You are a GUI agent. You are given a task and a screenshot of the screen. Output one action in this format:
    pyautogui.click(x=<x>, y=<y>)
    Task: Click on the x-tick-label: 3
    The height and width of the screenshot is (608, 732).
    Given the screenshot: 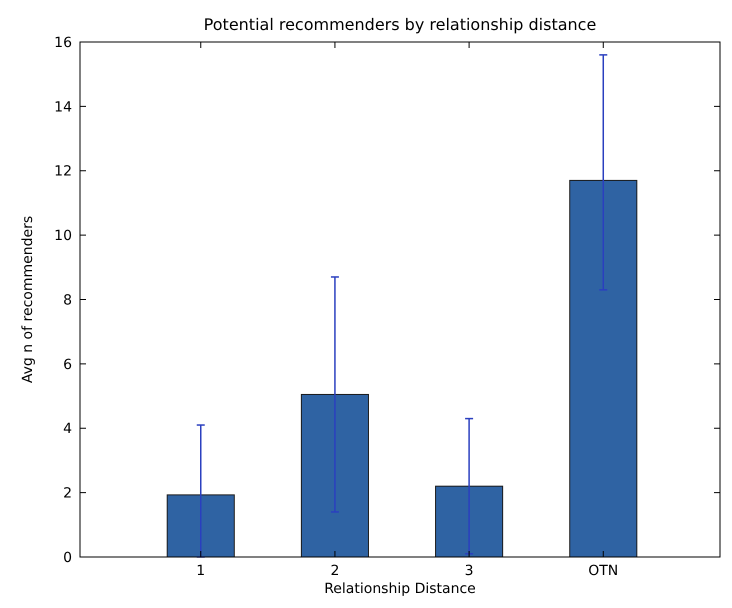 What is the action you would take?
    pyautogui.click(x=469, y=571)
    